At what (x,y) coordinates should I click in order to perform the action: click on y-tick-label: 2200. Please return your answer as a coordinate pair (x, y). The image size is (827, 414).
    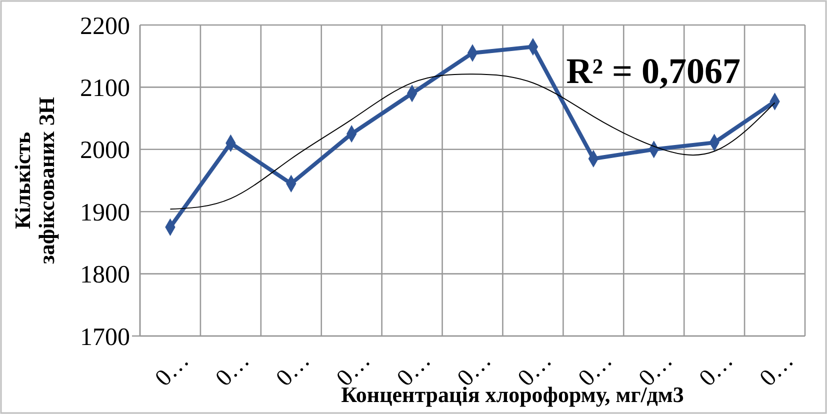
    Looking at the image, I should click on (105, 26).